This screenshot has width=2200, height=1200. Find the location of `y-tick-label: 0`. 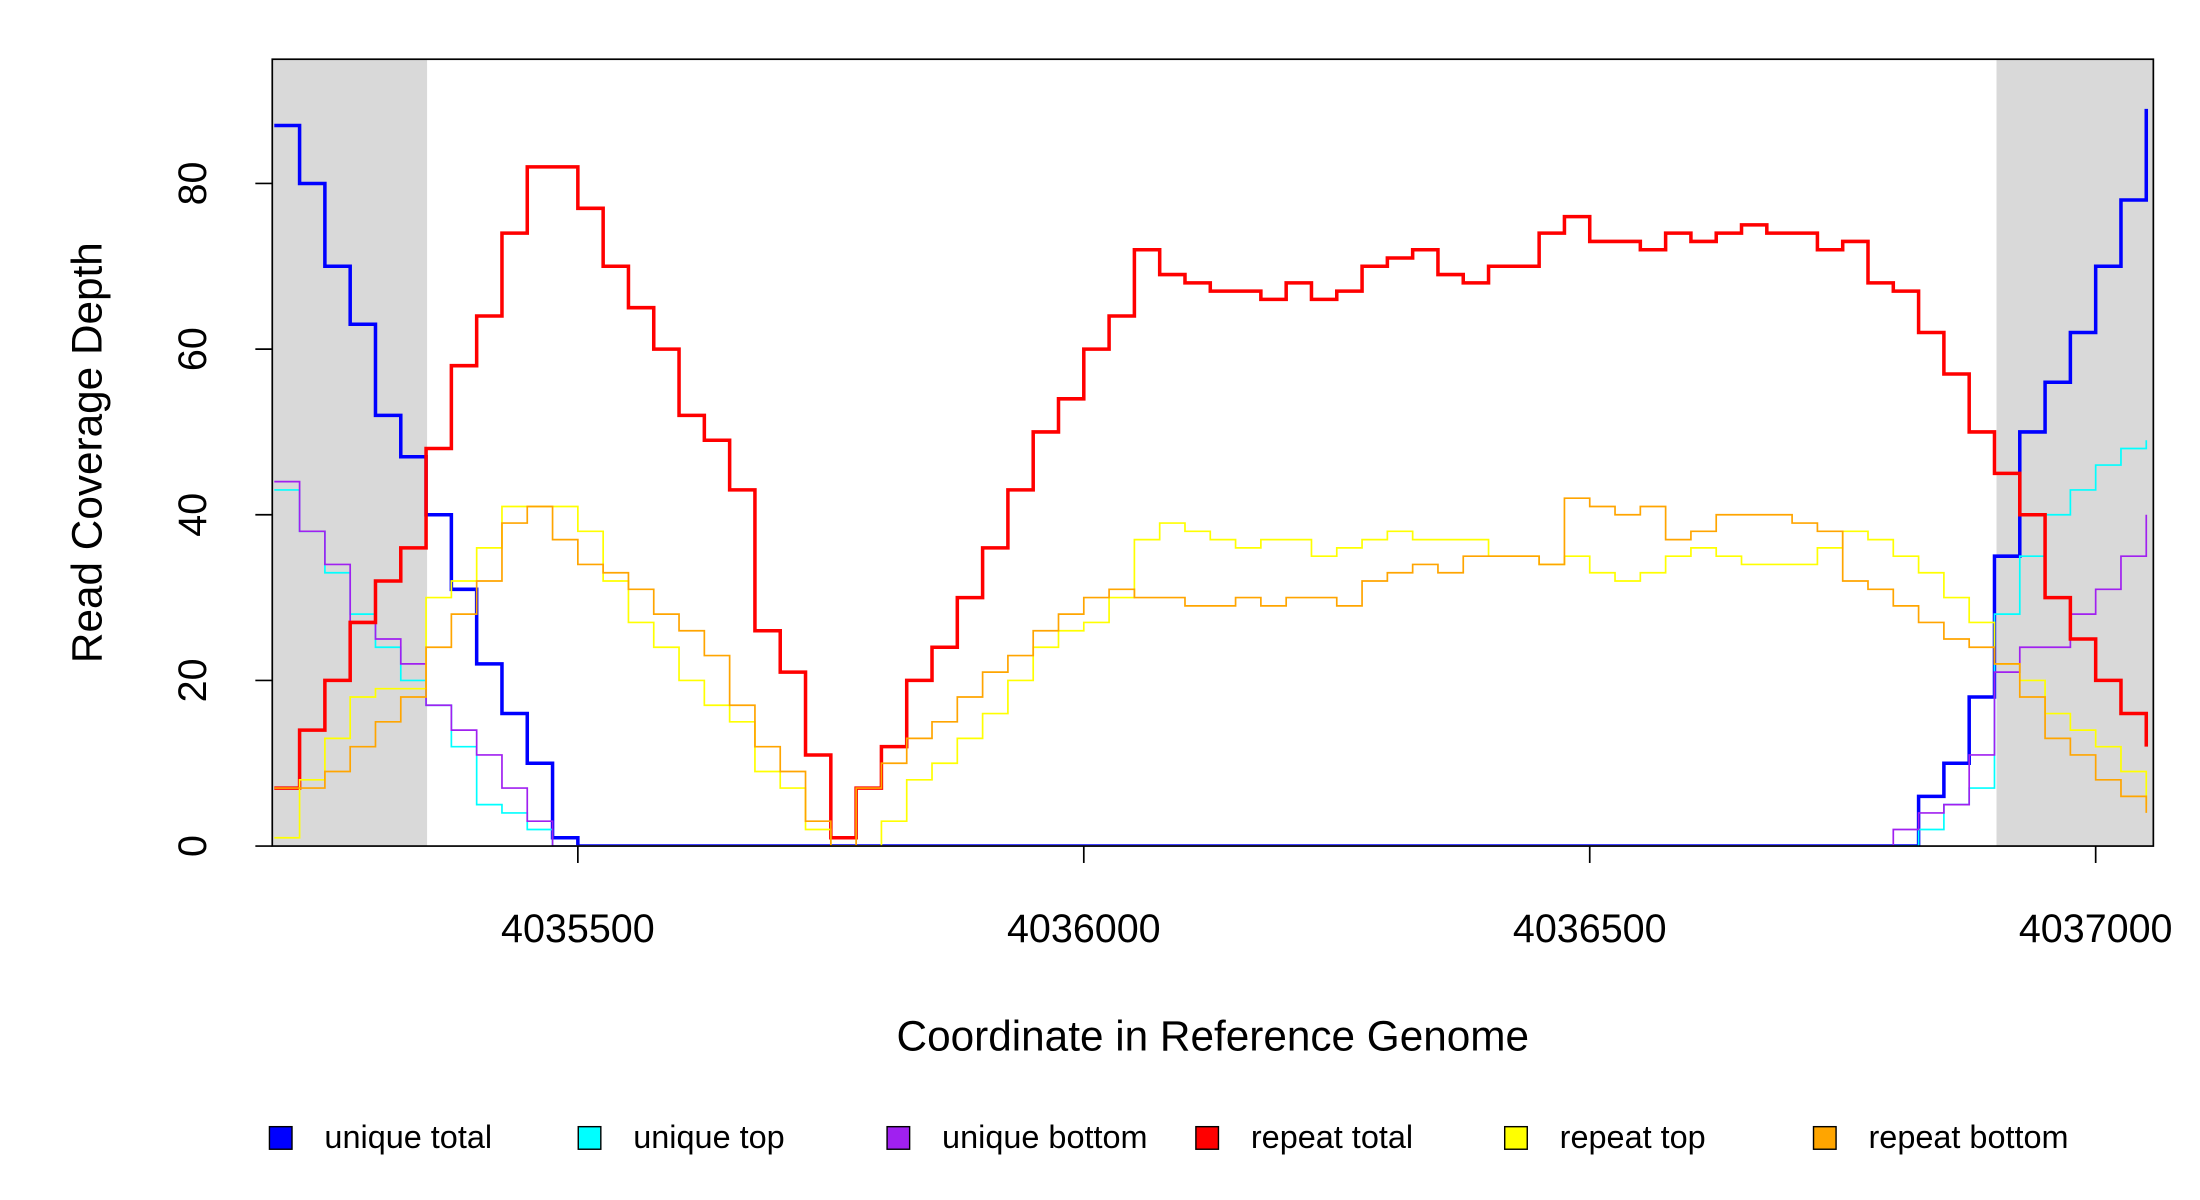

y-tick-label: 0 is located at coordinates (193, 846).